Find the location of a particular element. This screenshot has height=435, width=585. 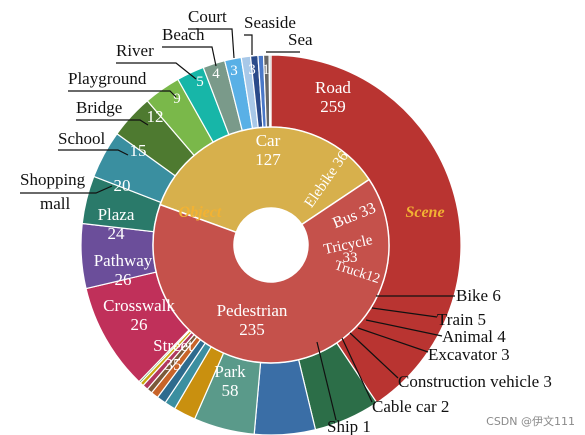

category-label-object: Object is located at coordinates (200, 212).